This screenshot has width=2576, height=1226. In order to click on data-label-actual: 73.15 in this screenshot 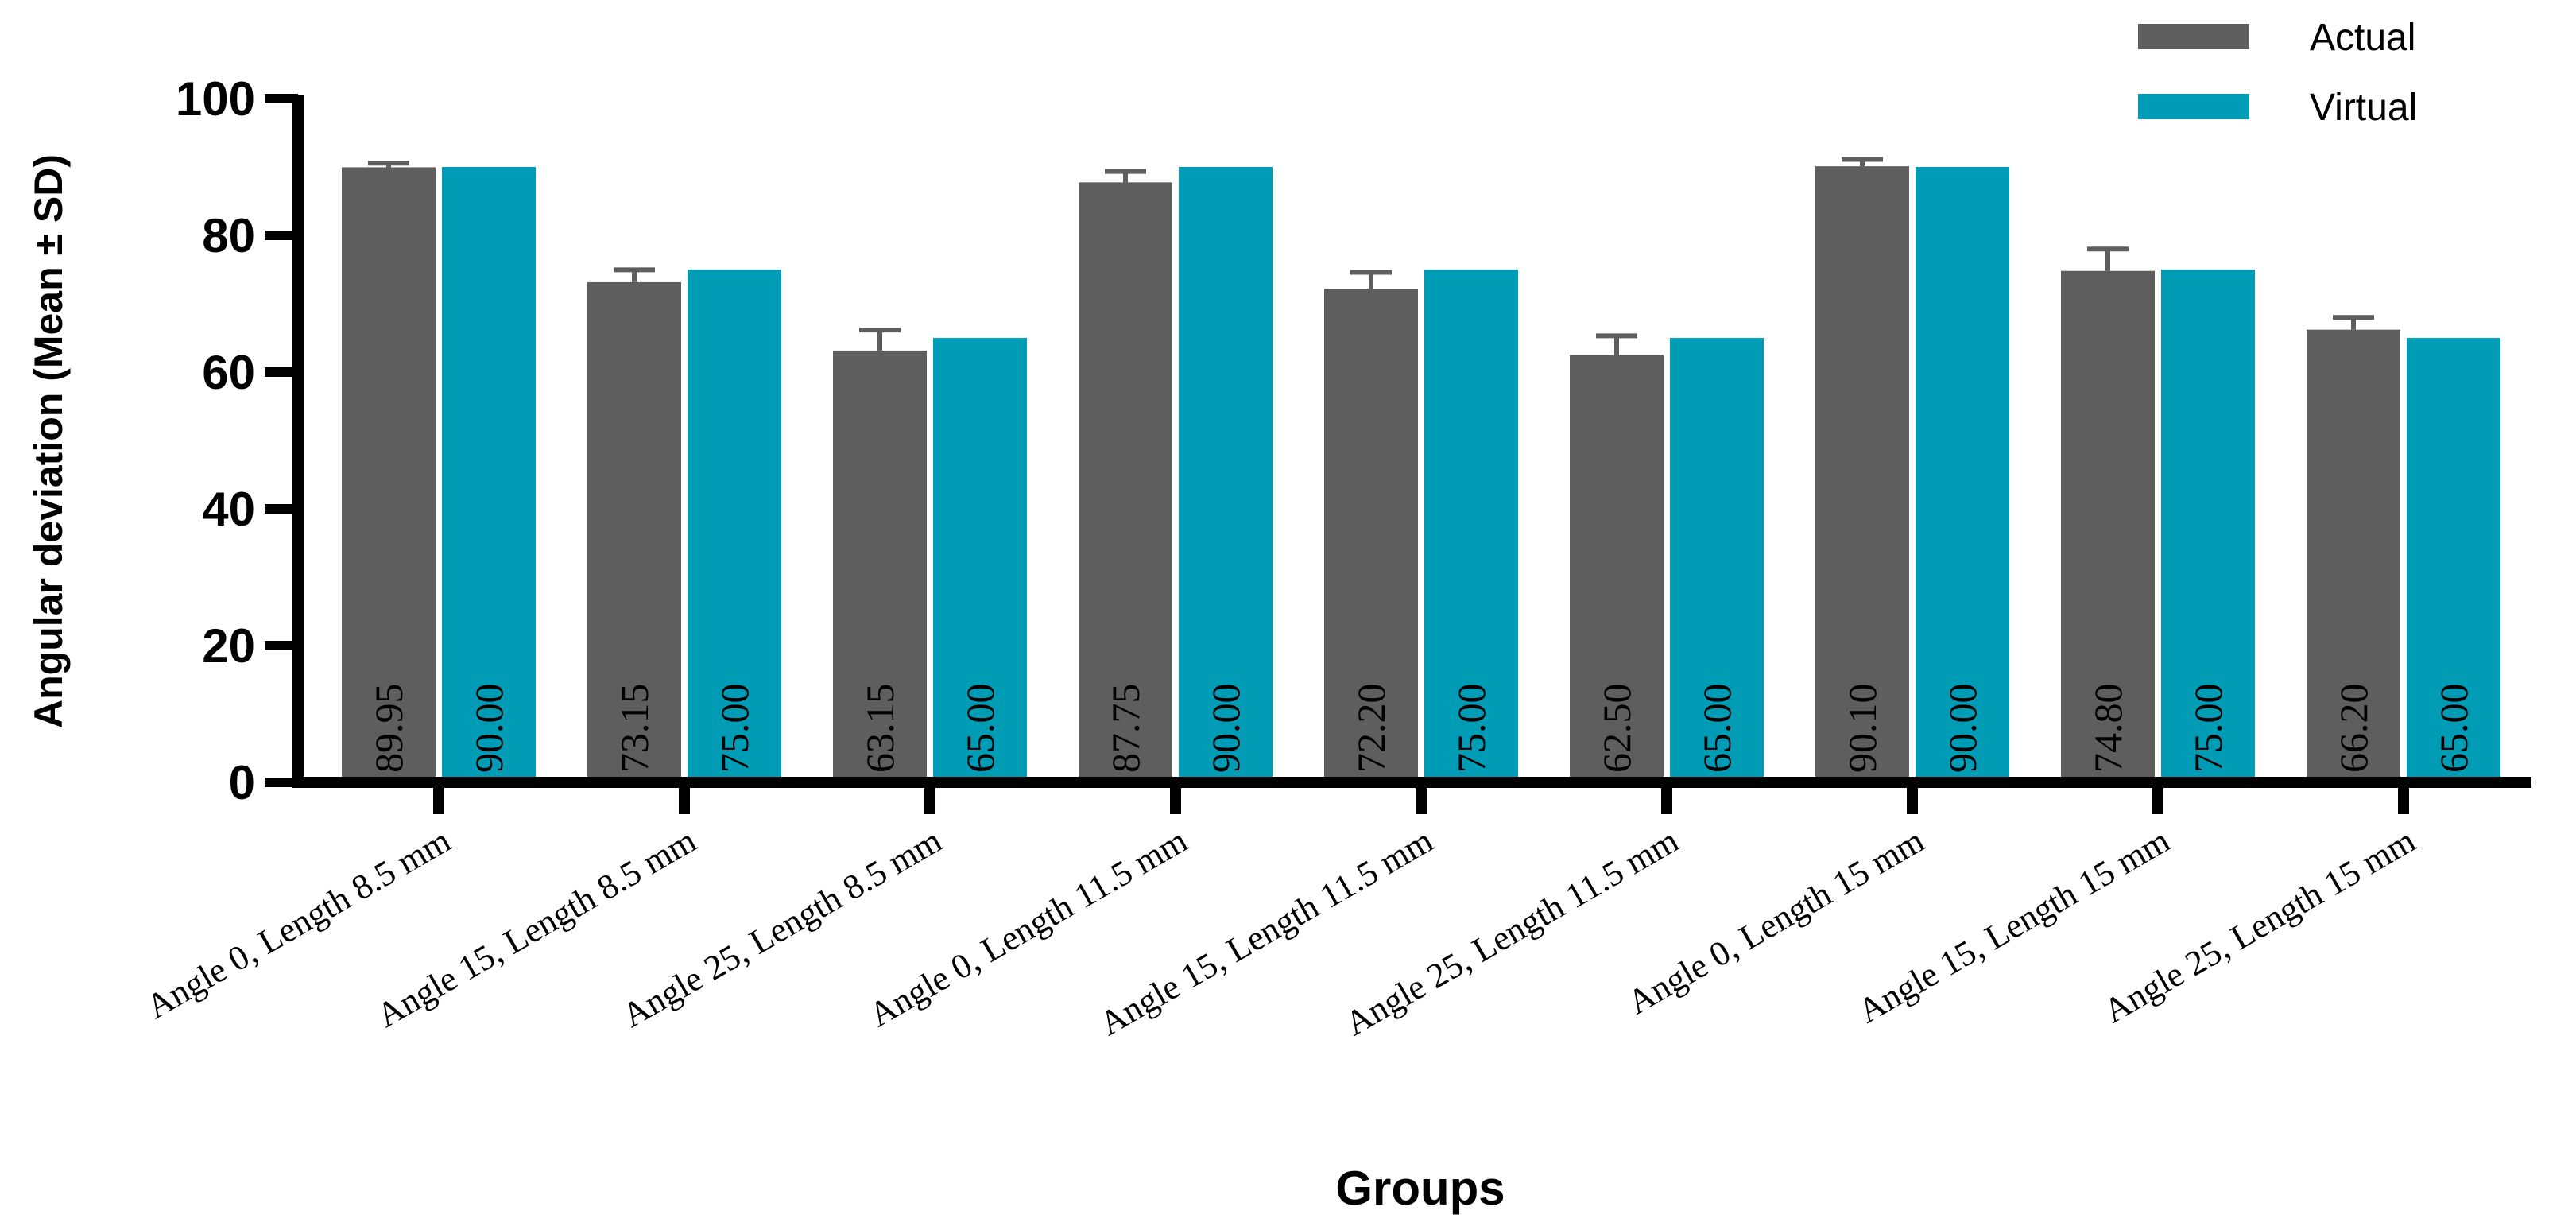, I will do `click(634, 729)`.